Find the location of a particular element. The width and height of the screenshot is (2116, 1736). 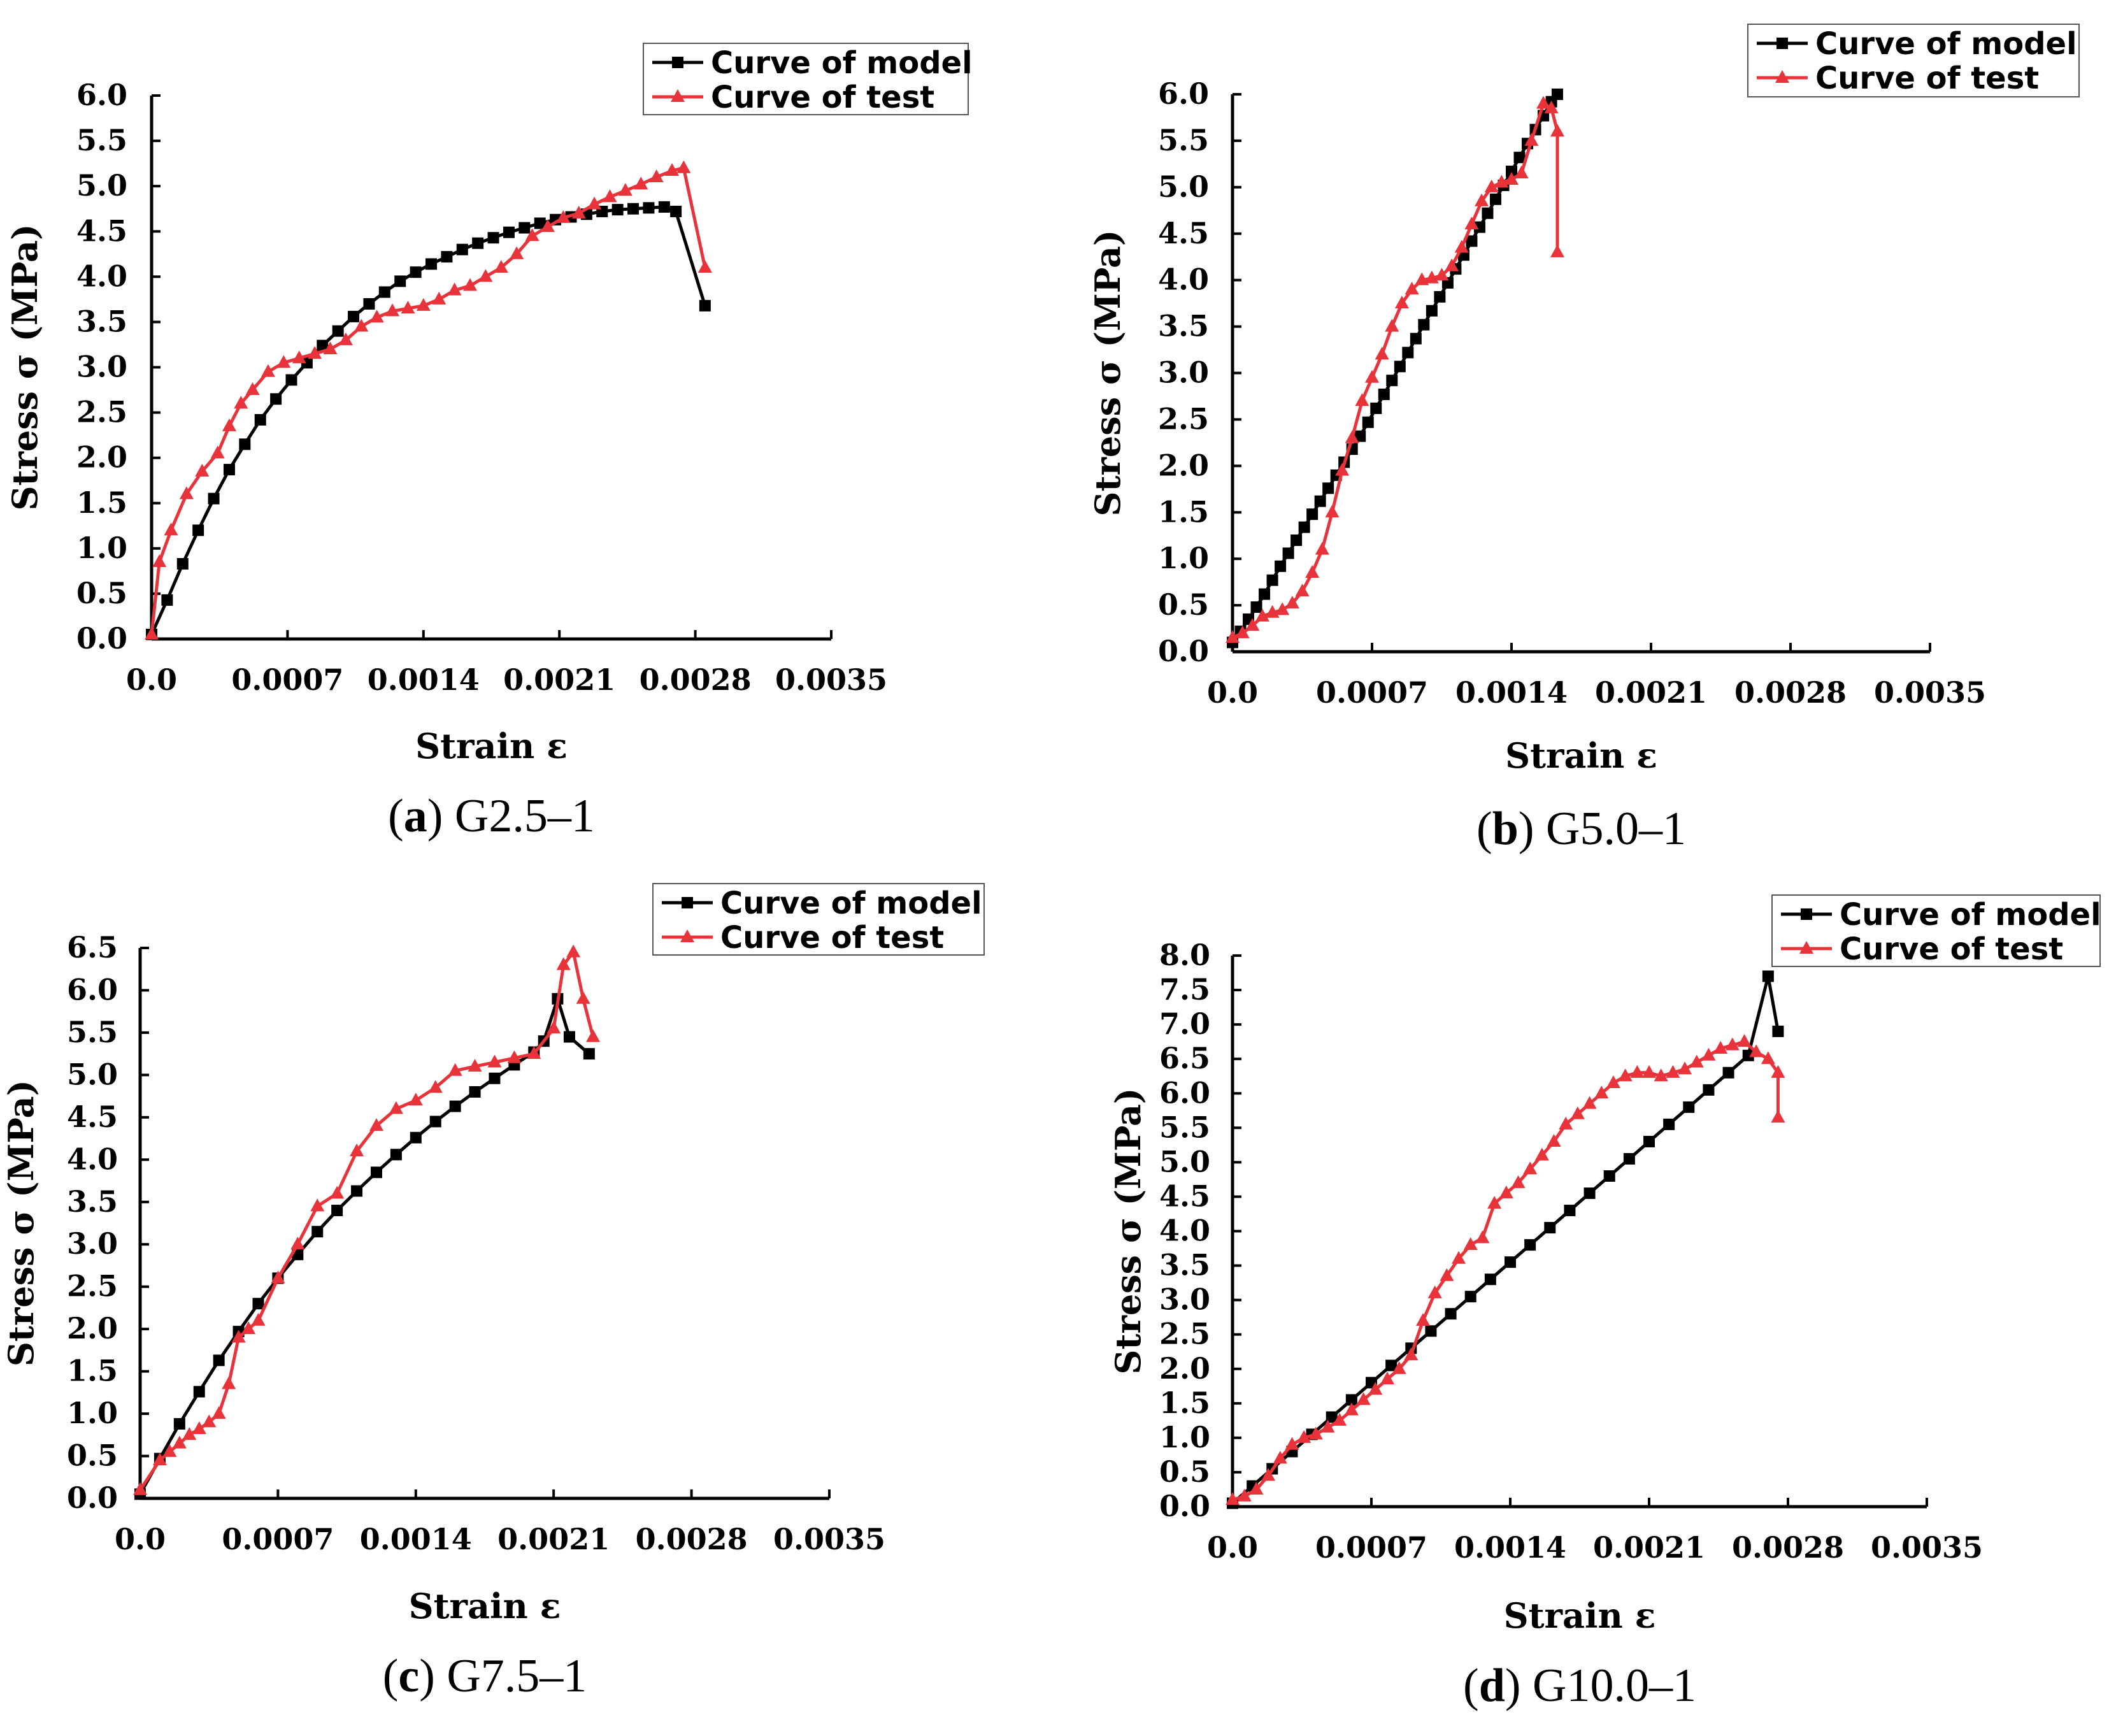

y-tick-label: 3.0 is located at coordinates (101, 367).